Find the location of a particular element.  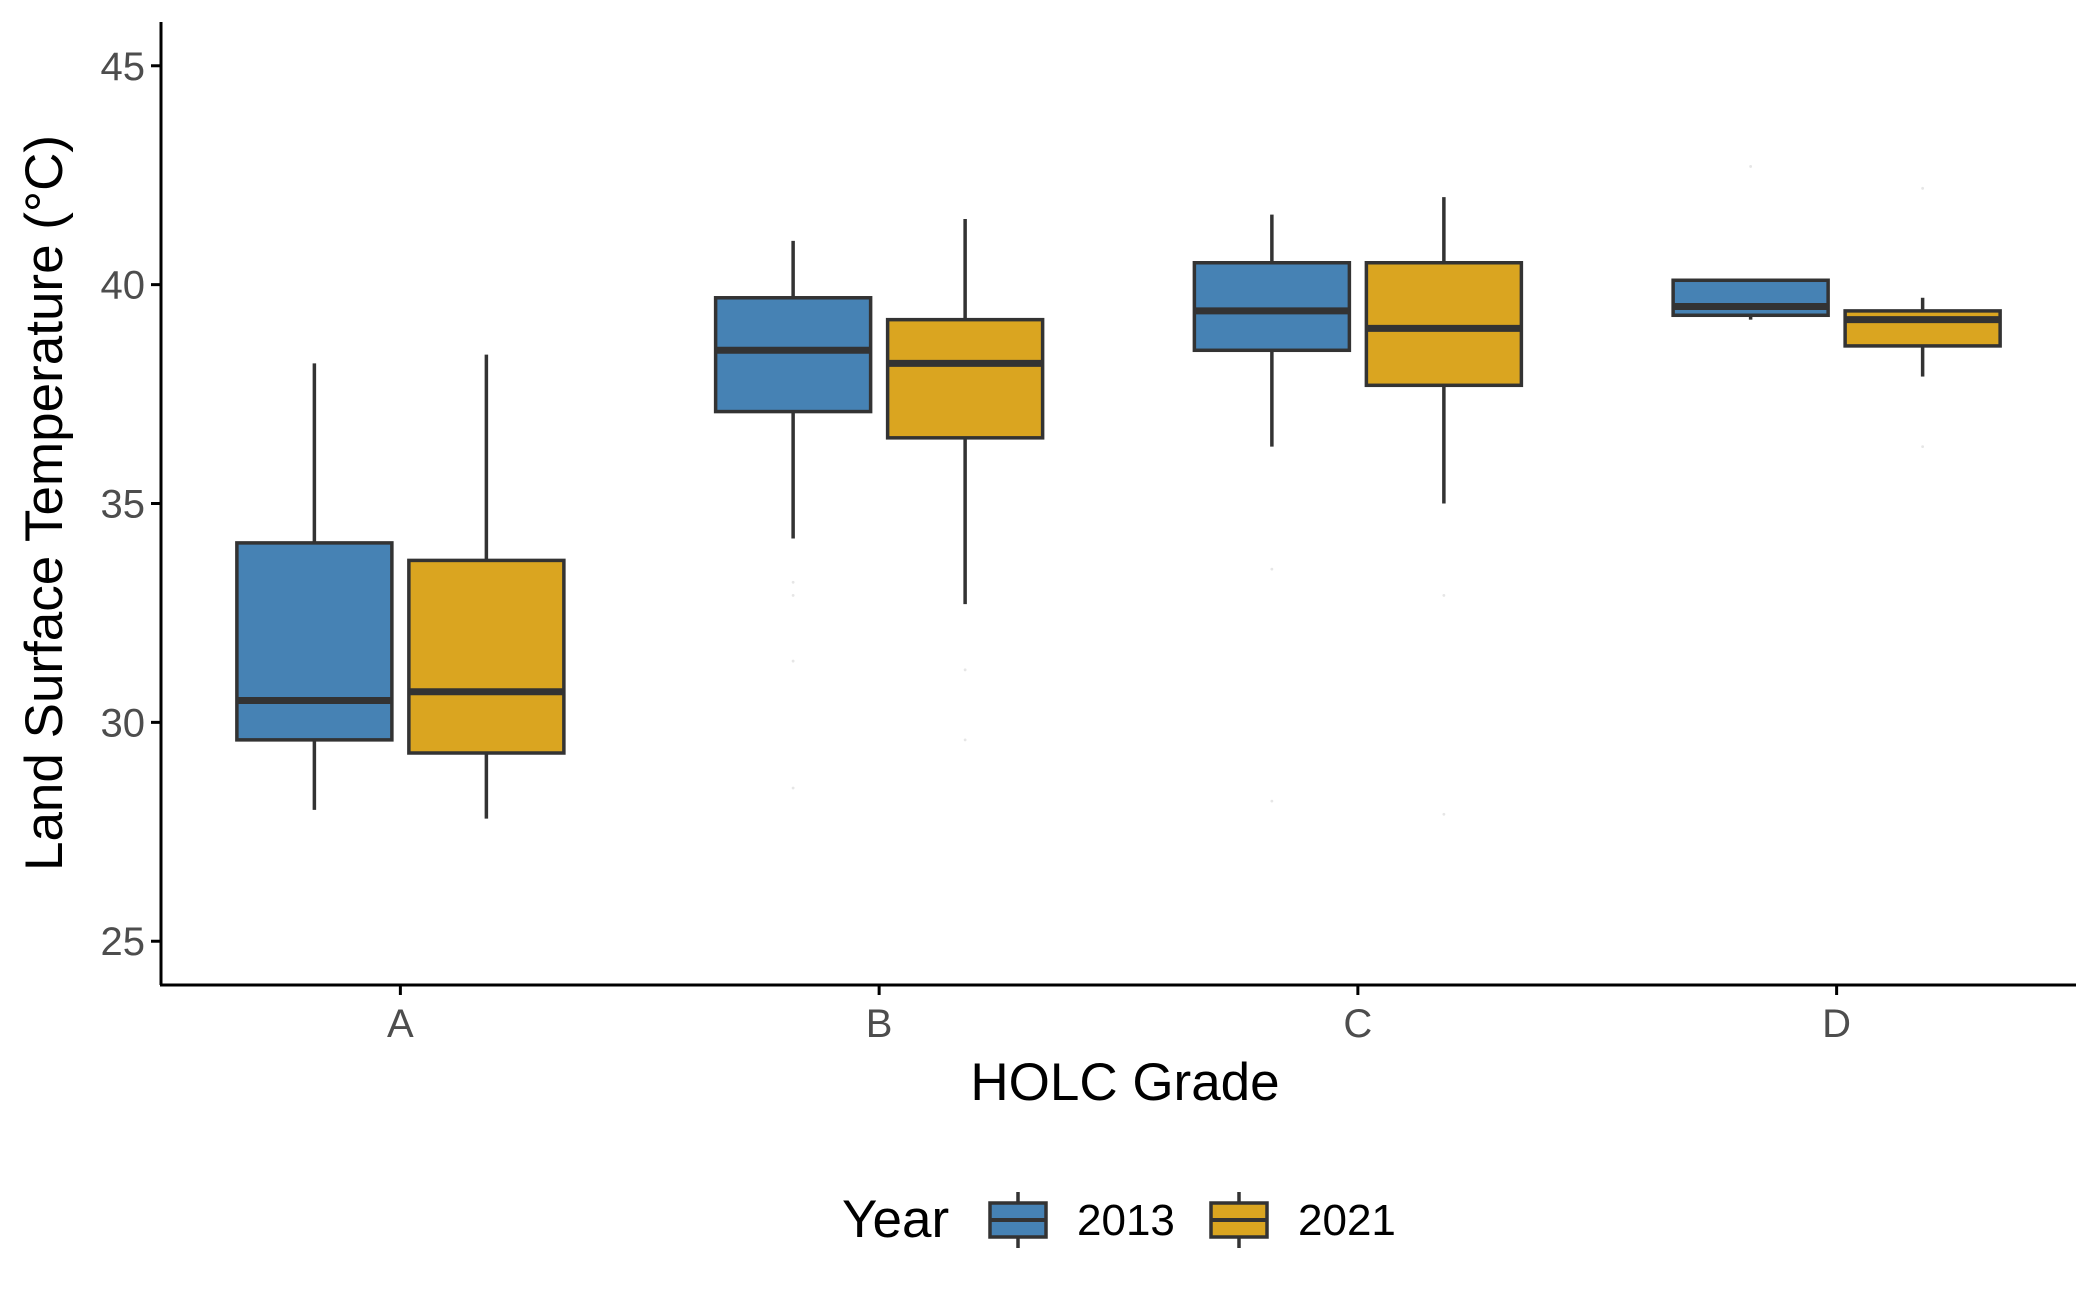

x-tick-label: A is located at coordinates (400, 1024).